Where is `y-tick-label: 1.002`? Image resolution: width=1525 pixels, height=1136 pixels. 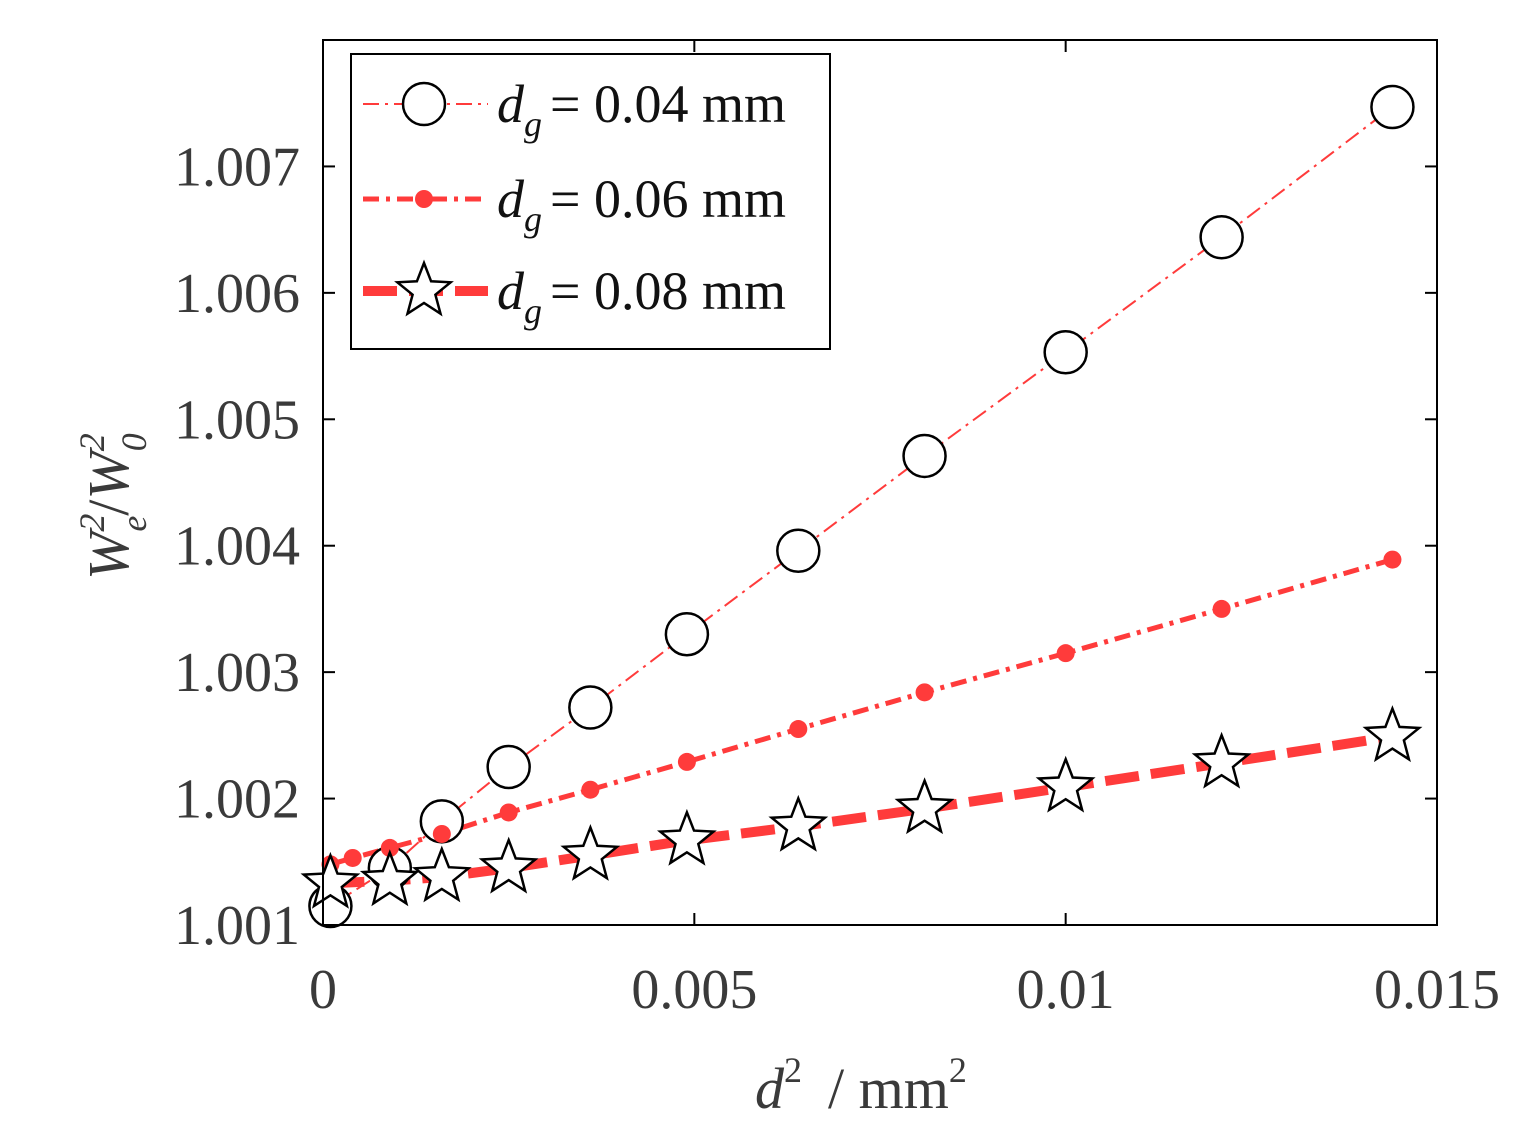
y-tick-label: 1.002 is located at coordinates (237, 800).